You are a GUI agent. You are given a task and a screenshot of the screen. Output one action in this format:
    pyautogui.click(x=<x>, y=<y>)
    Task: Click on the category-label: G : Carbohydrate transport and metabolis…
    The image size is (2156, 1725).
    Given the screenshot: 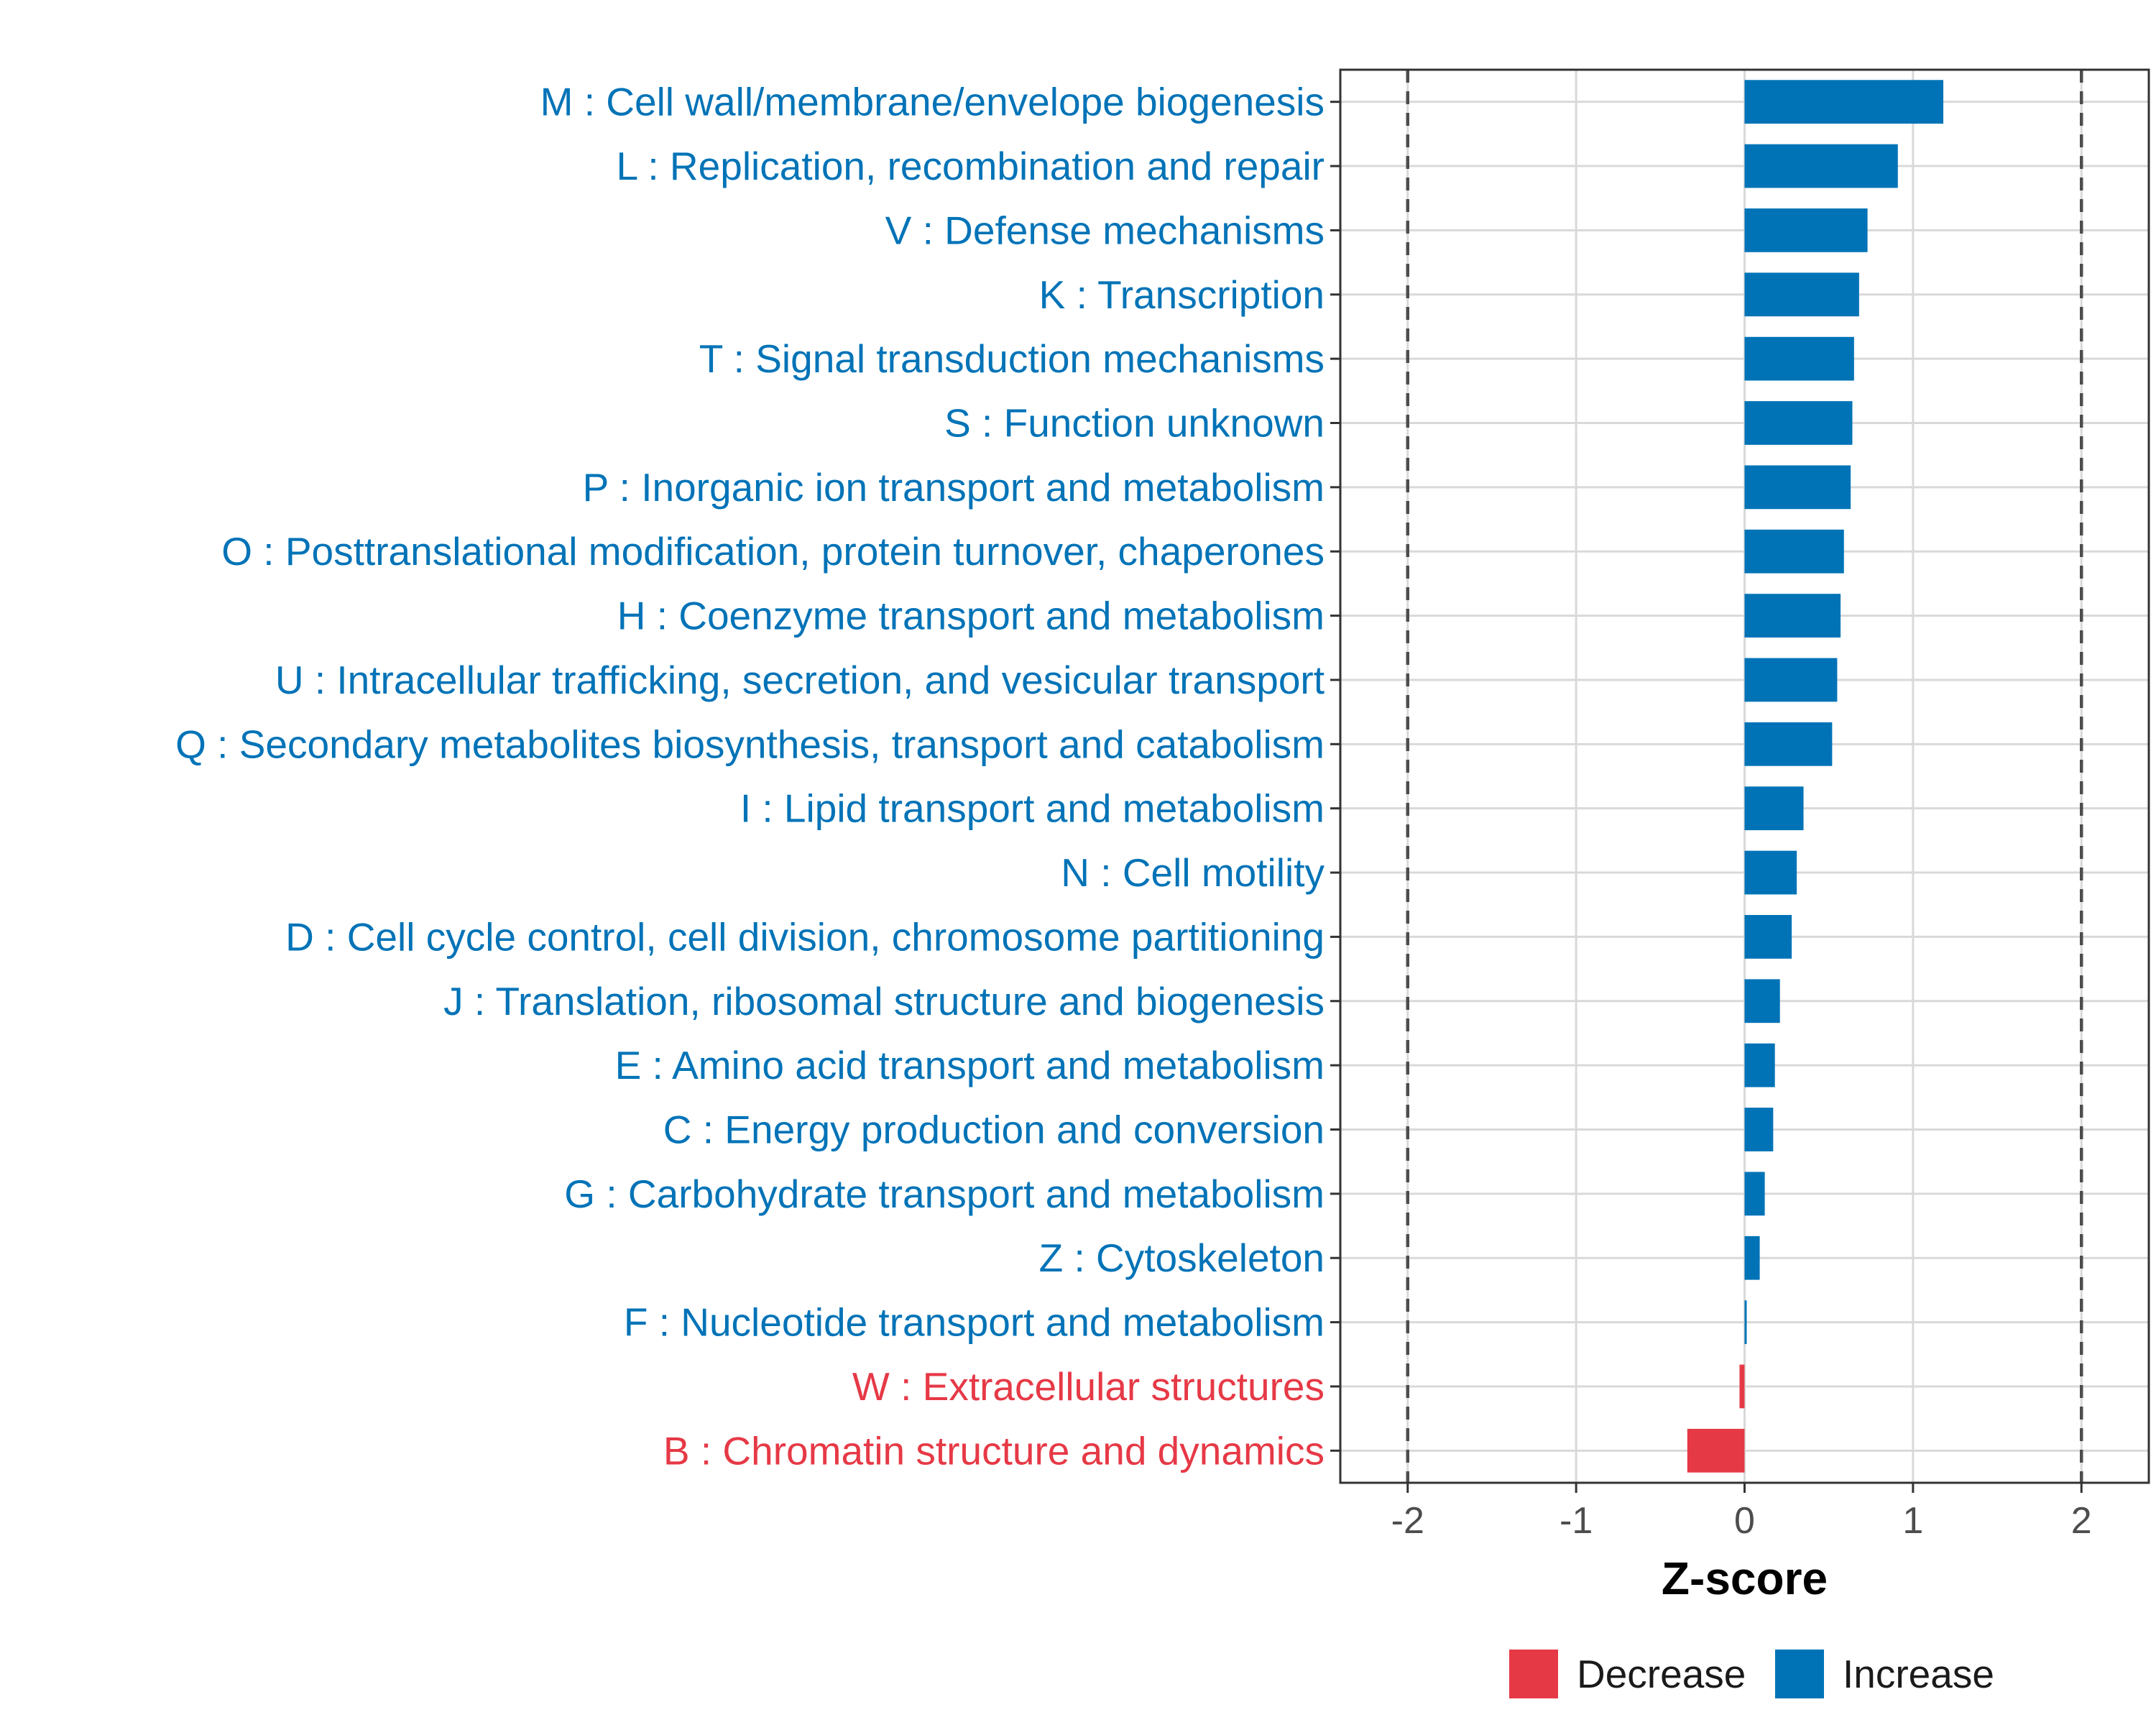 What is the action you would take?
    pyautogui.click(x=944, y=1194)
    